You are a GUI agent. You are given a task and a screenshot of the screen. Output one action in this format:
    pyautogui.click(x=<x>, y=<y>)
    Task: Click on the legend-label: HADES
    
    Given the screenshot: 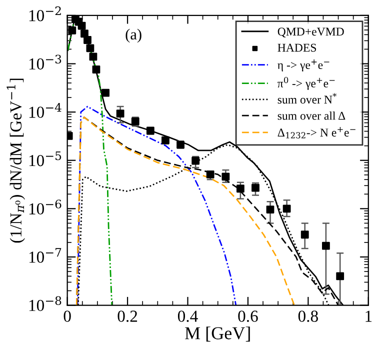 What is the action you would take?
    pyautogui.click(x=297, y=48)
    